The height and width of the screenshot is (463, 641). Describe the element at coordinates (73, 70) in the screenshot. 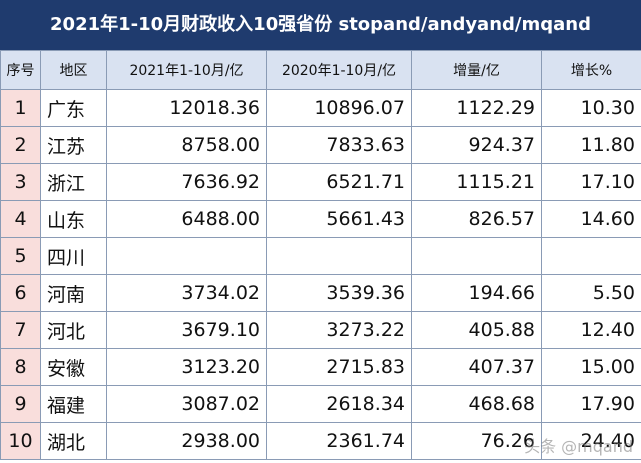

I see `header-cell: 地区` at that location.